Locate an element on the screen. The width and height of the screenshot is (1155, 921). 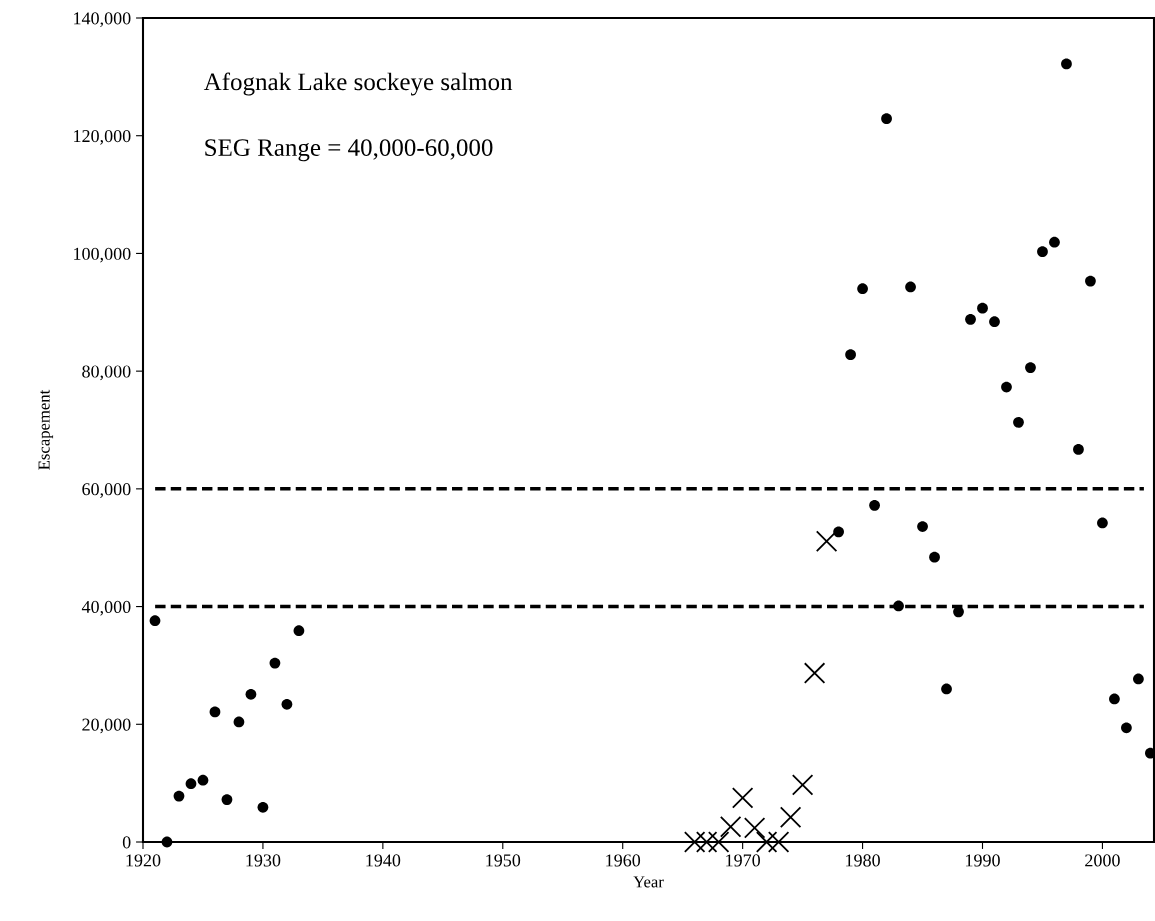
x-tick-label: 1920 is located at coordinates (143, 860).